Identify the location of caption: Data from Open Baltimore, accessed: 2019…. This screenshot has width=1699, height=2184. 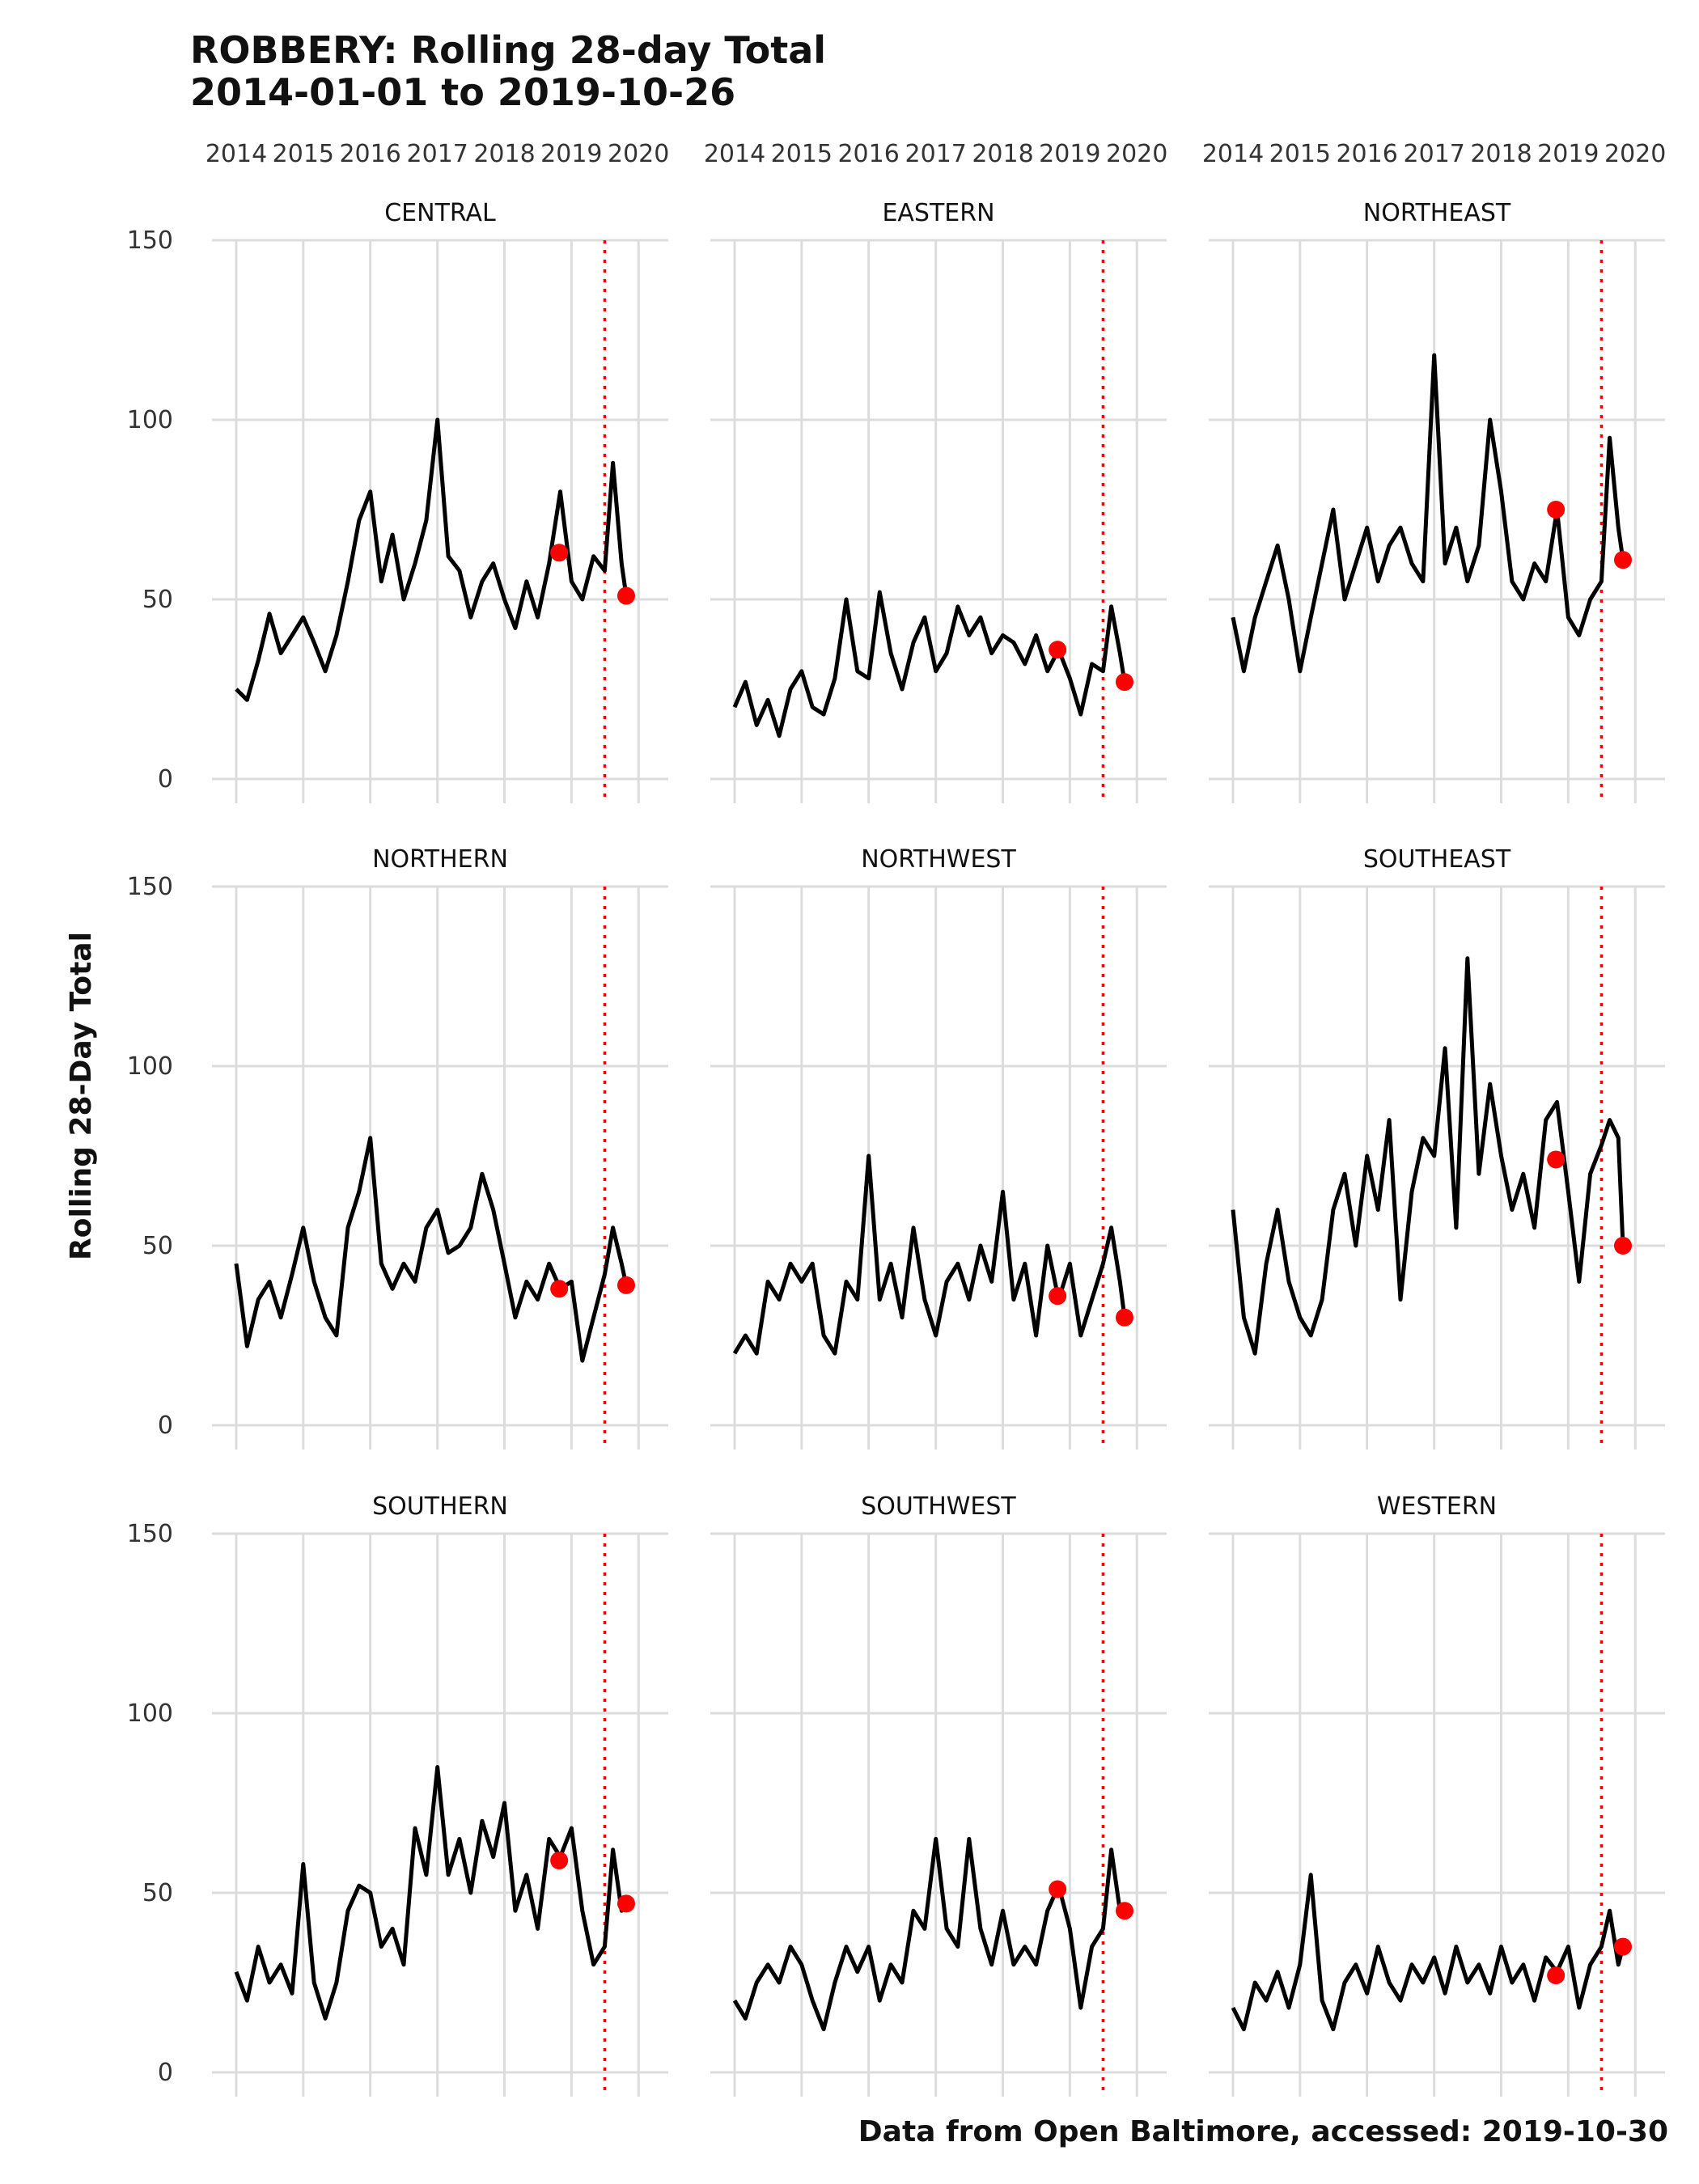
(1263, 2131).